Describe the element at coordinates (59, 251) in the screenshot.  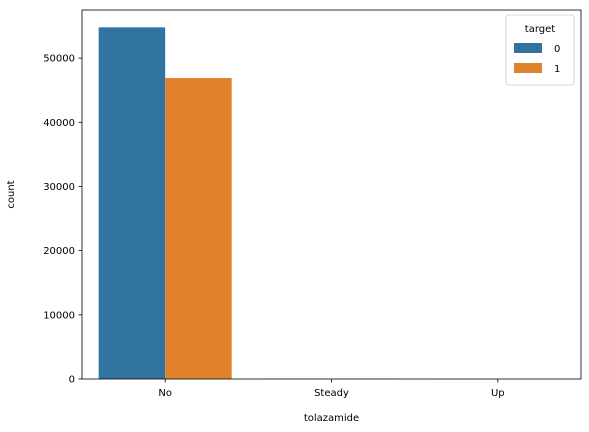
I see `y-tick-label: 20000` at that location.